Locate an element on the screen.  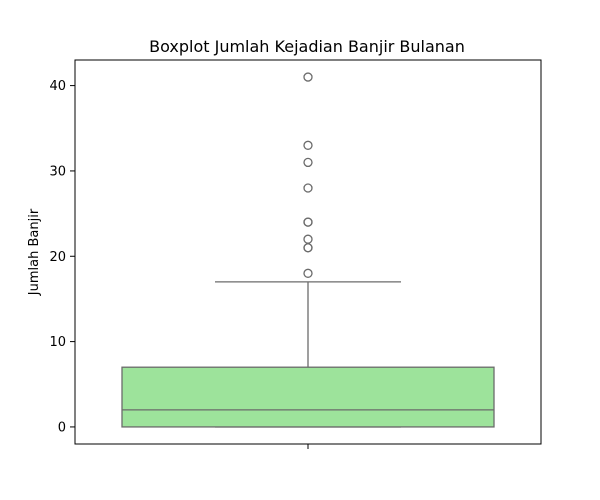
y-tick-label: 40 is located at coordinates (57, 86).